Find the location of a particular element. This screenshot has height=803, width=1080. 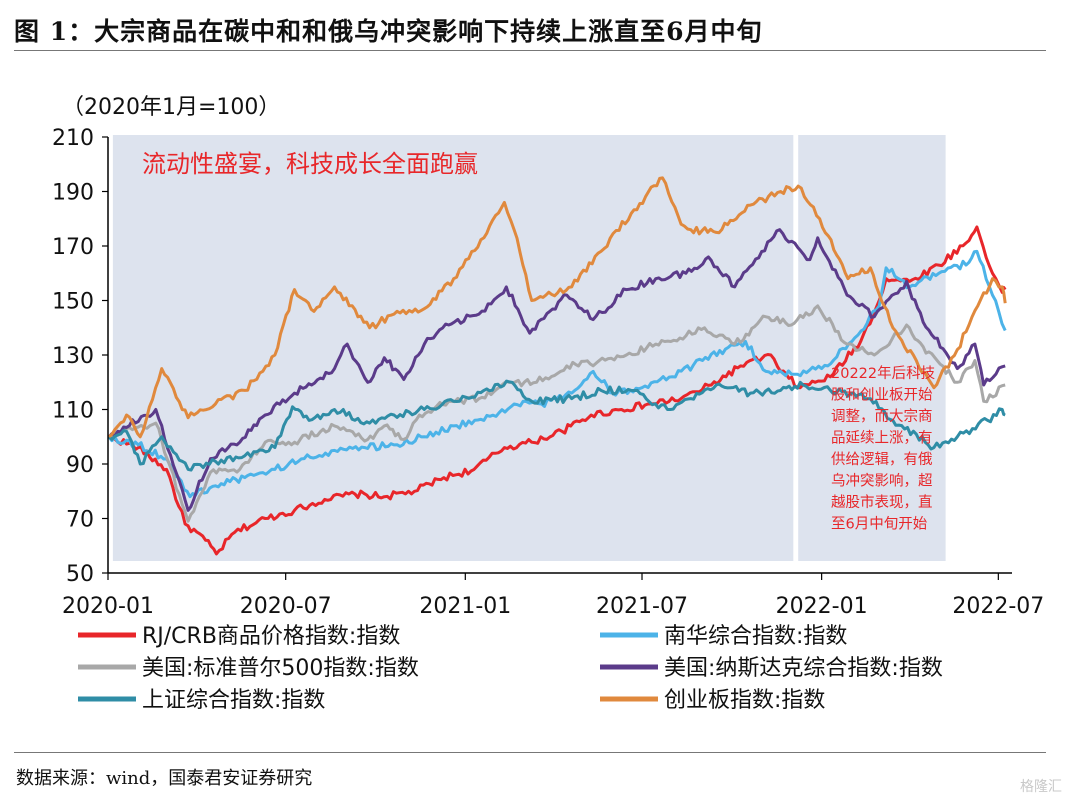

annotation-side-line: 20222年后科技 is located at coordinates (883, 373).